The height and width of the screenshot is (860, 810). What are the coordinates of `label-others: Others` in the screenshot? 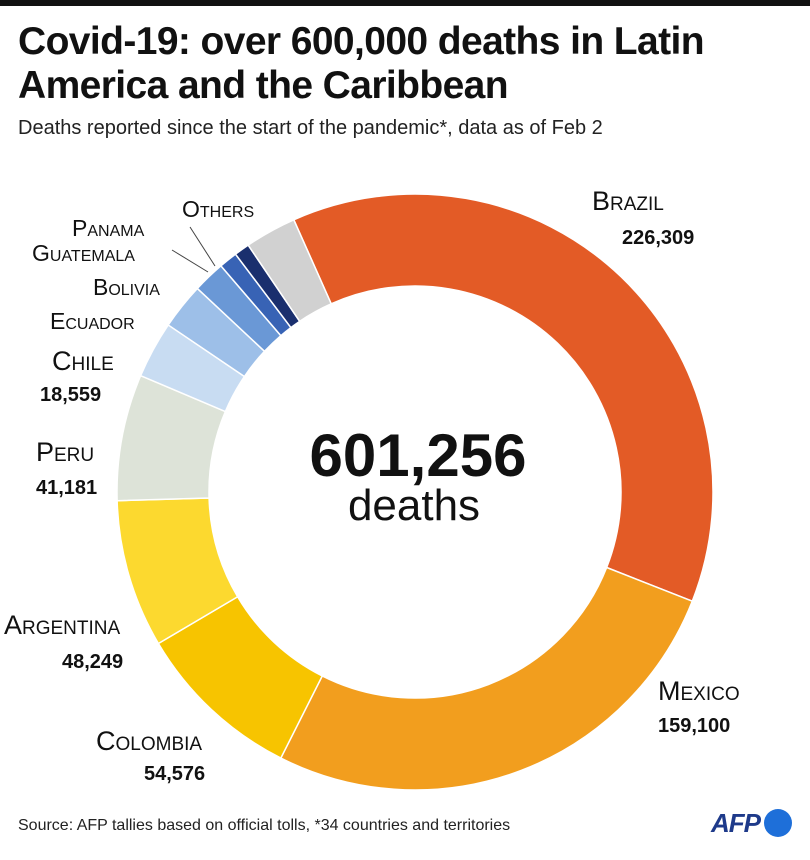 It's located at (218, 209).